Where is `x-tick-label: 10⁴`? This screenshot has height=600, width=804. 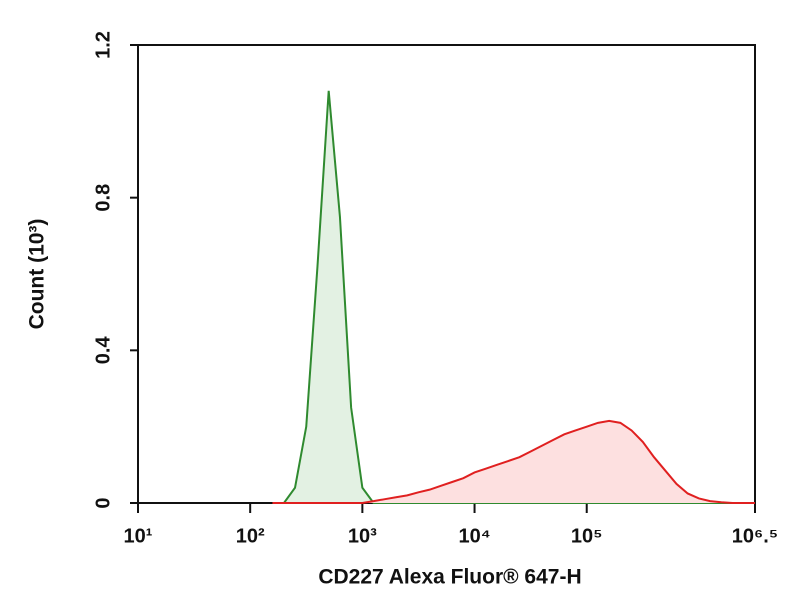
x-tick-label: 10⁴ is located at coordinates (474, 536).